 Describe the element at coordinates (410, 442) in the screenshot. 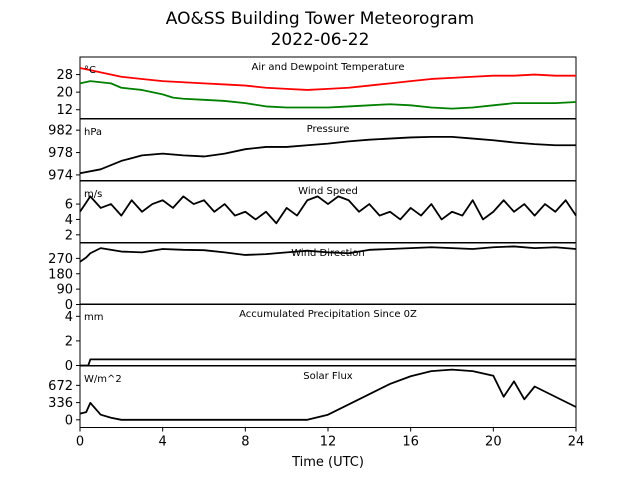

I see `x-tick-label: 16` at that location.